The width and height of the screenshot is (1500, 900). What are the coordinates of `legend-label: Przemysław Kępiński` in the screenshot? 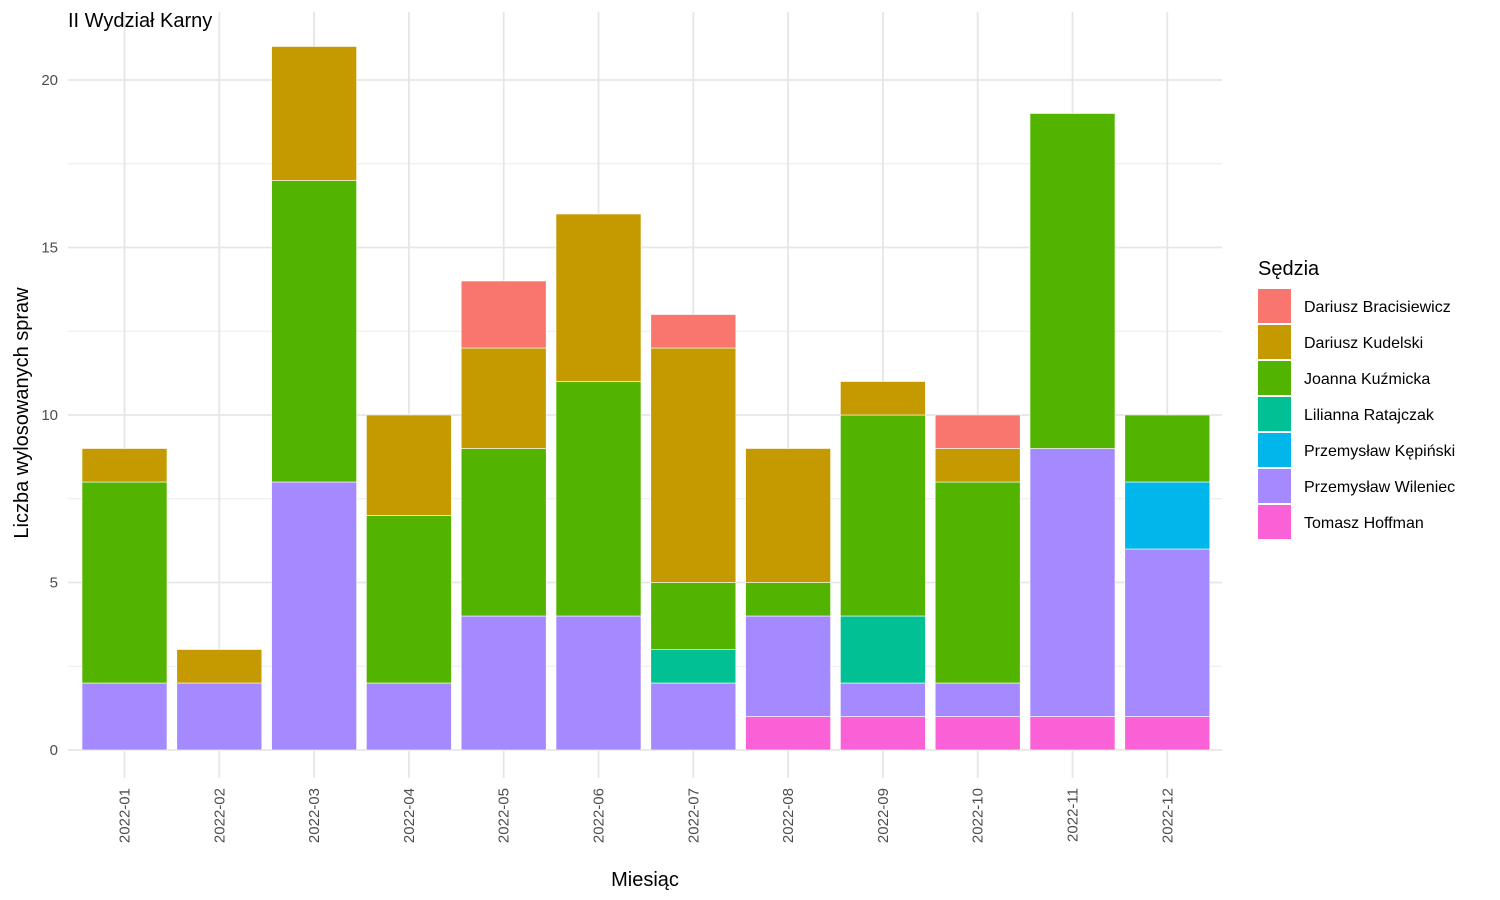 It's located at (1379, 451).